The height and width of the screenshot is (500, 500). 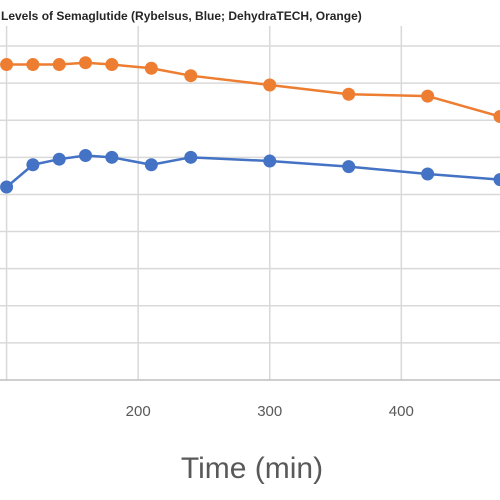 What do you see at coordinates (138, 411) in the screenshot?
I see `x-tick-label: 200` at bounding box center [138, 411].